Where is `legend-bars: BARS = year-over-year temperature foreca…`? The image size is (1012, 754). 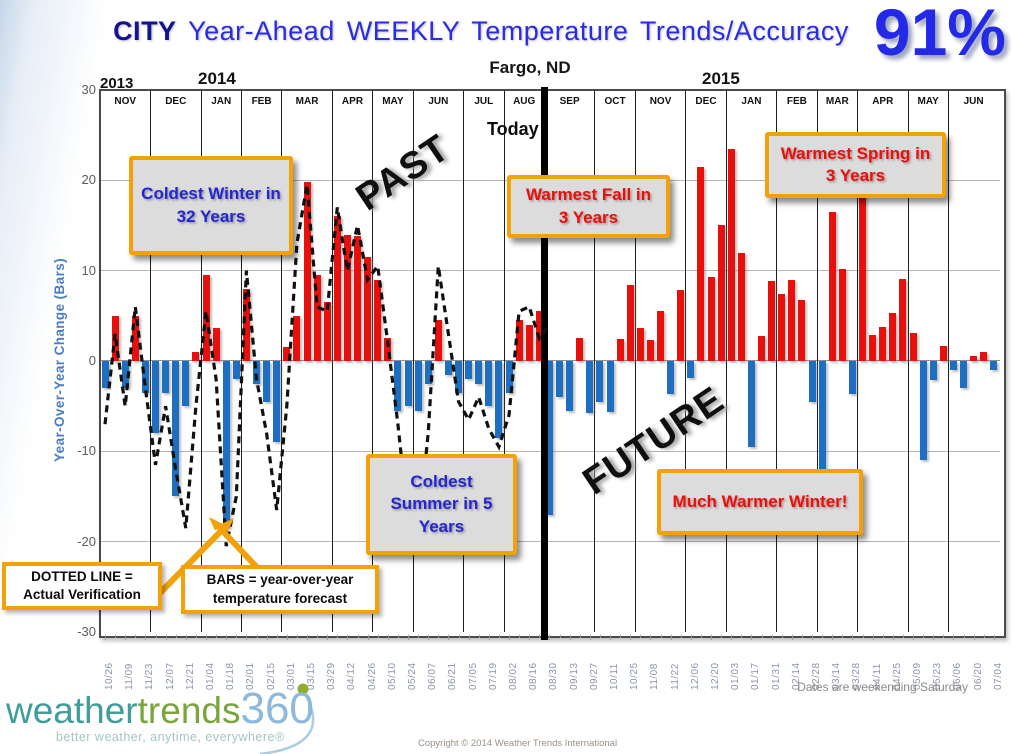
legend-bars: BARS = year-over-year temperature foreca… is located at coordinates (280, 589).